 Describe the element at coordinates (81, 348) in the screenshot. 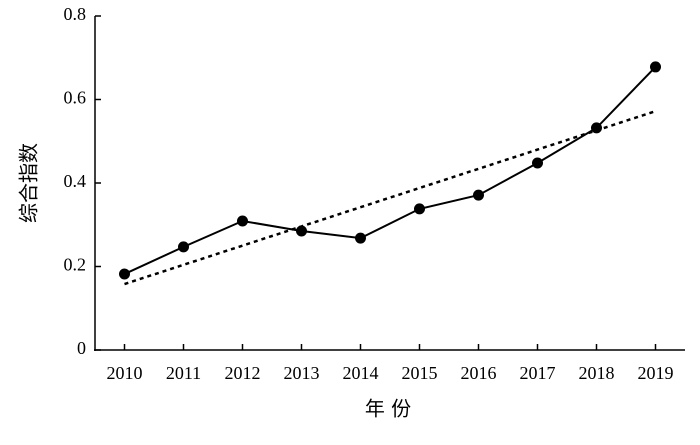

I see `y-tick-label: 0` at that location.